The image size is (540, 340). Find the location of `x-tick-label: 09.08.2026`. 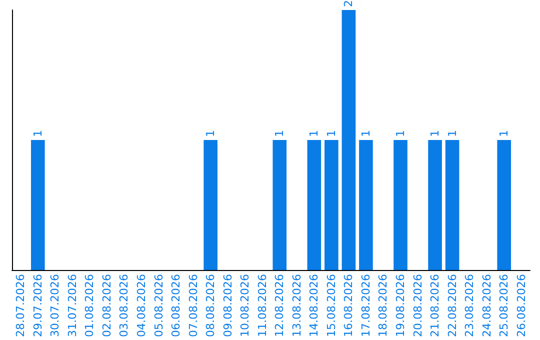

x-tick-label: 09.08.2026 is located at coordinates (227, 305).